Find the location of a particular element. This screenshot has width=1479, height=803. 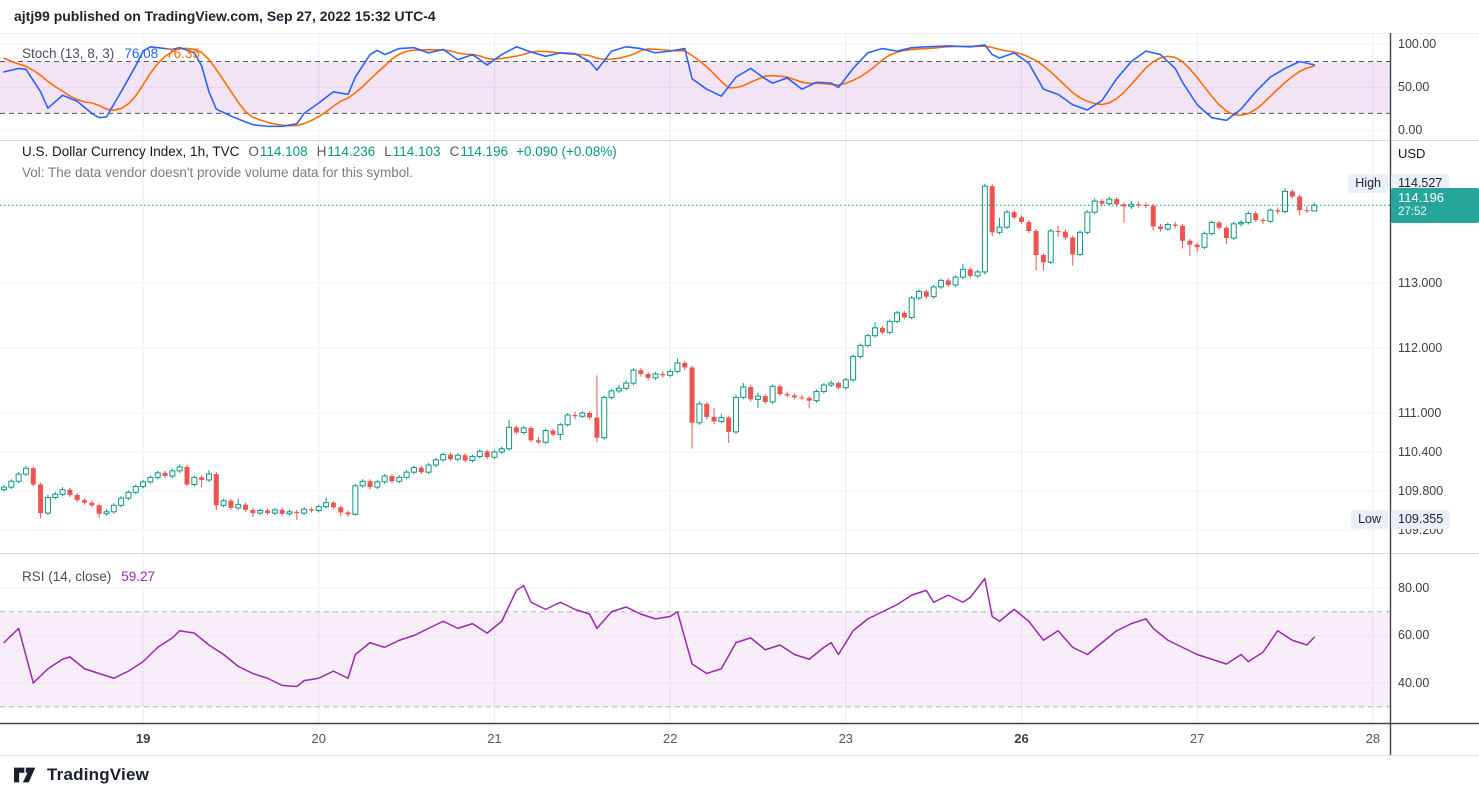

stoch-axis-label: 100.00 is located at coordinates (1417, 43).